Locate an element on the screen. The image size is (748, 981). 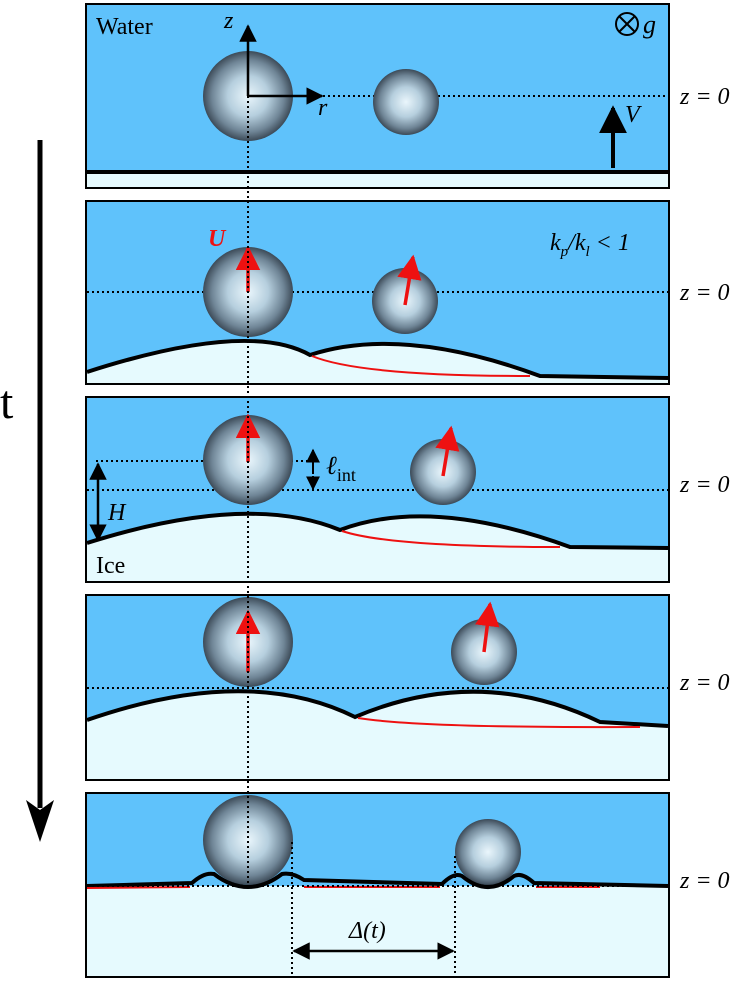
delta-label: Δ(t) is located at coordinates (367, 931).